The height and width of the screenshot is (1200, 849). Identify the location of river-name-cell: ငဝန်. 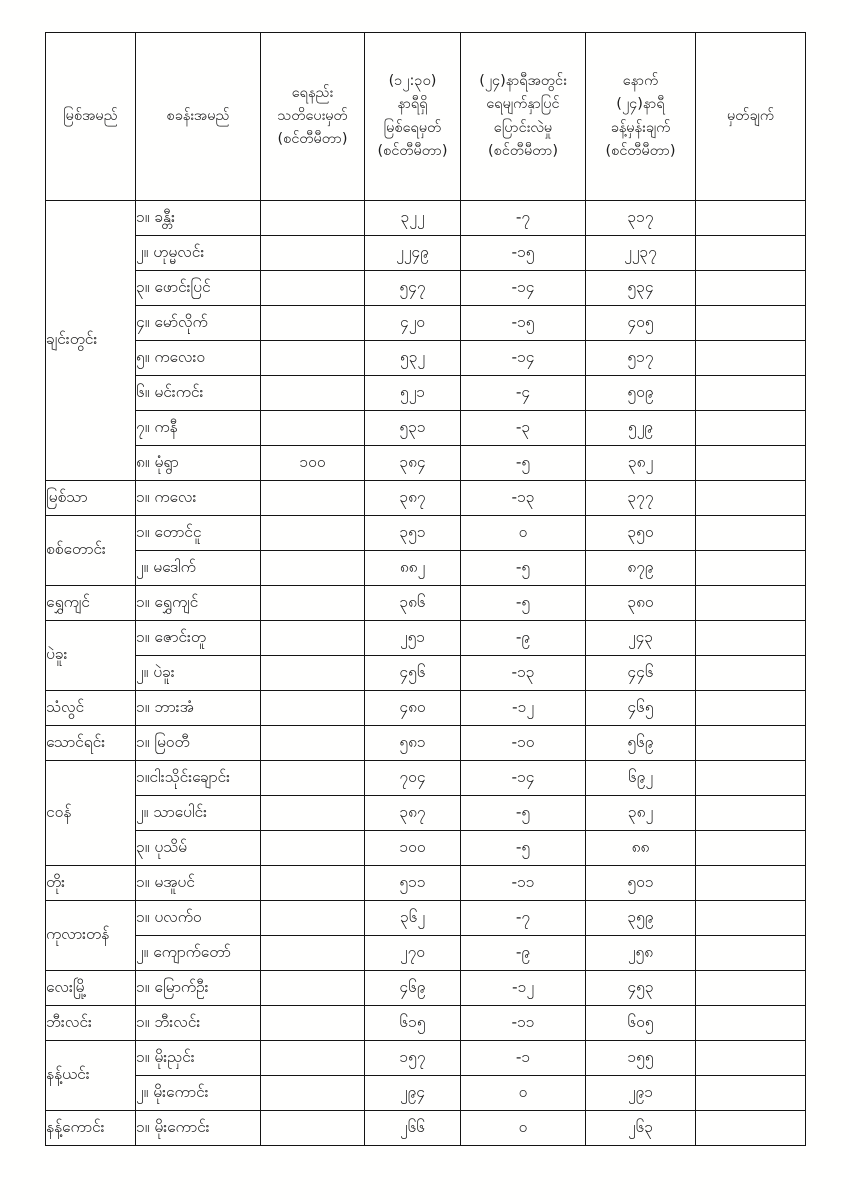
(90, 813).